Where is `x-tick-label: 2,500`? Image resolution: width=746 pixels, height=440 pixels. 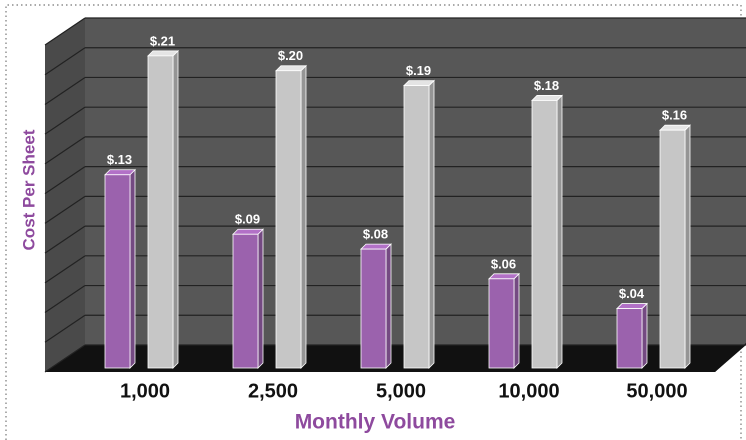
x-tick-label: 2,500 is located at coordinates (273, 391).